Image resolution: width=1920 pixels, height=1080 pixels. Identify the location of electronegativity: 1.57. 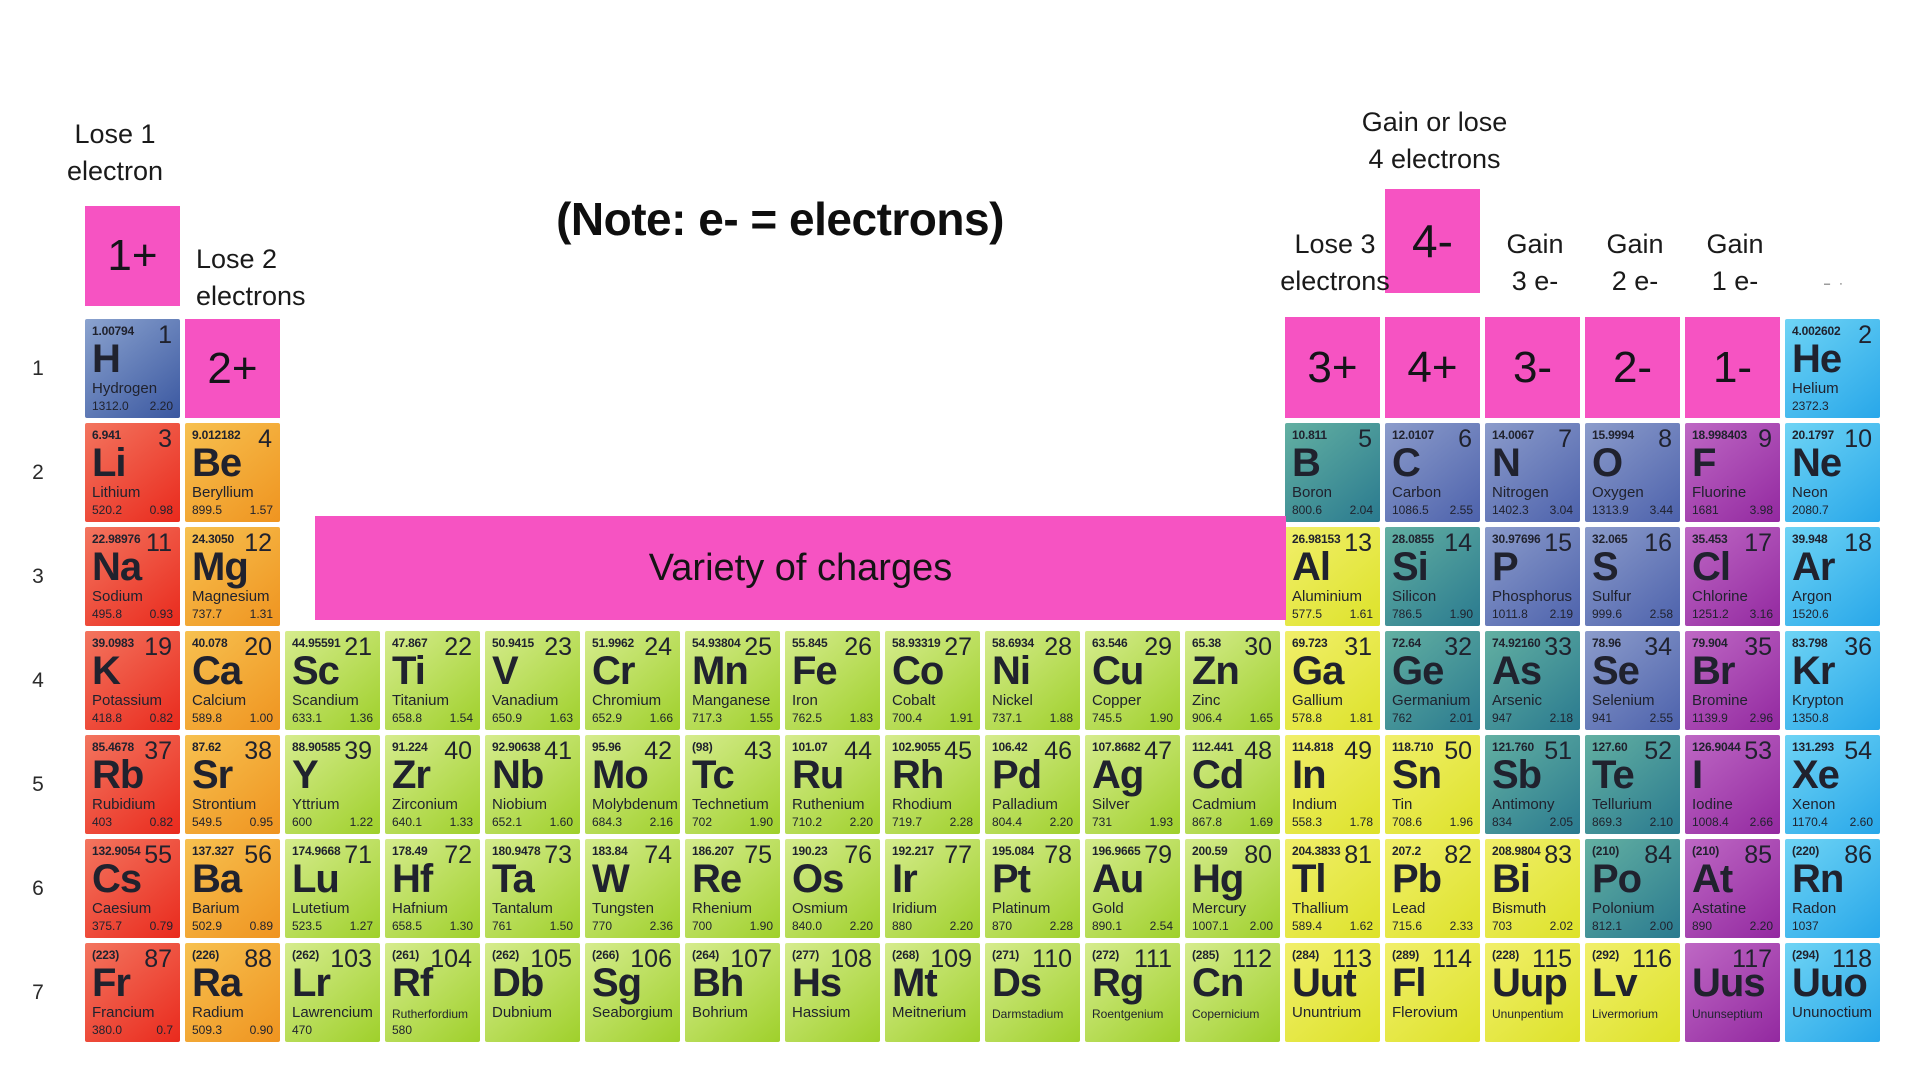
(261, 510).